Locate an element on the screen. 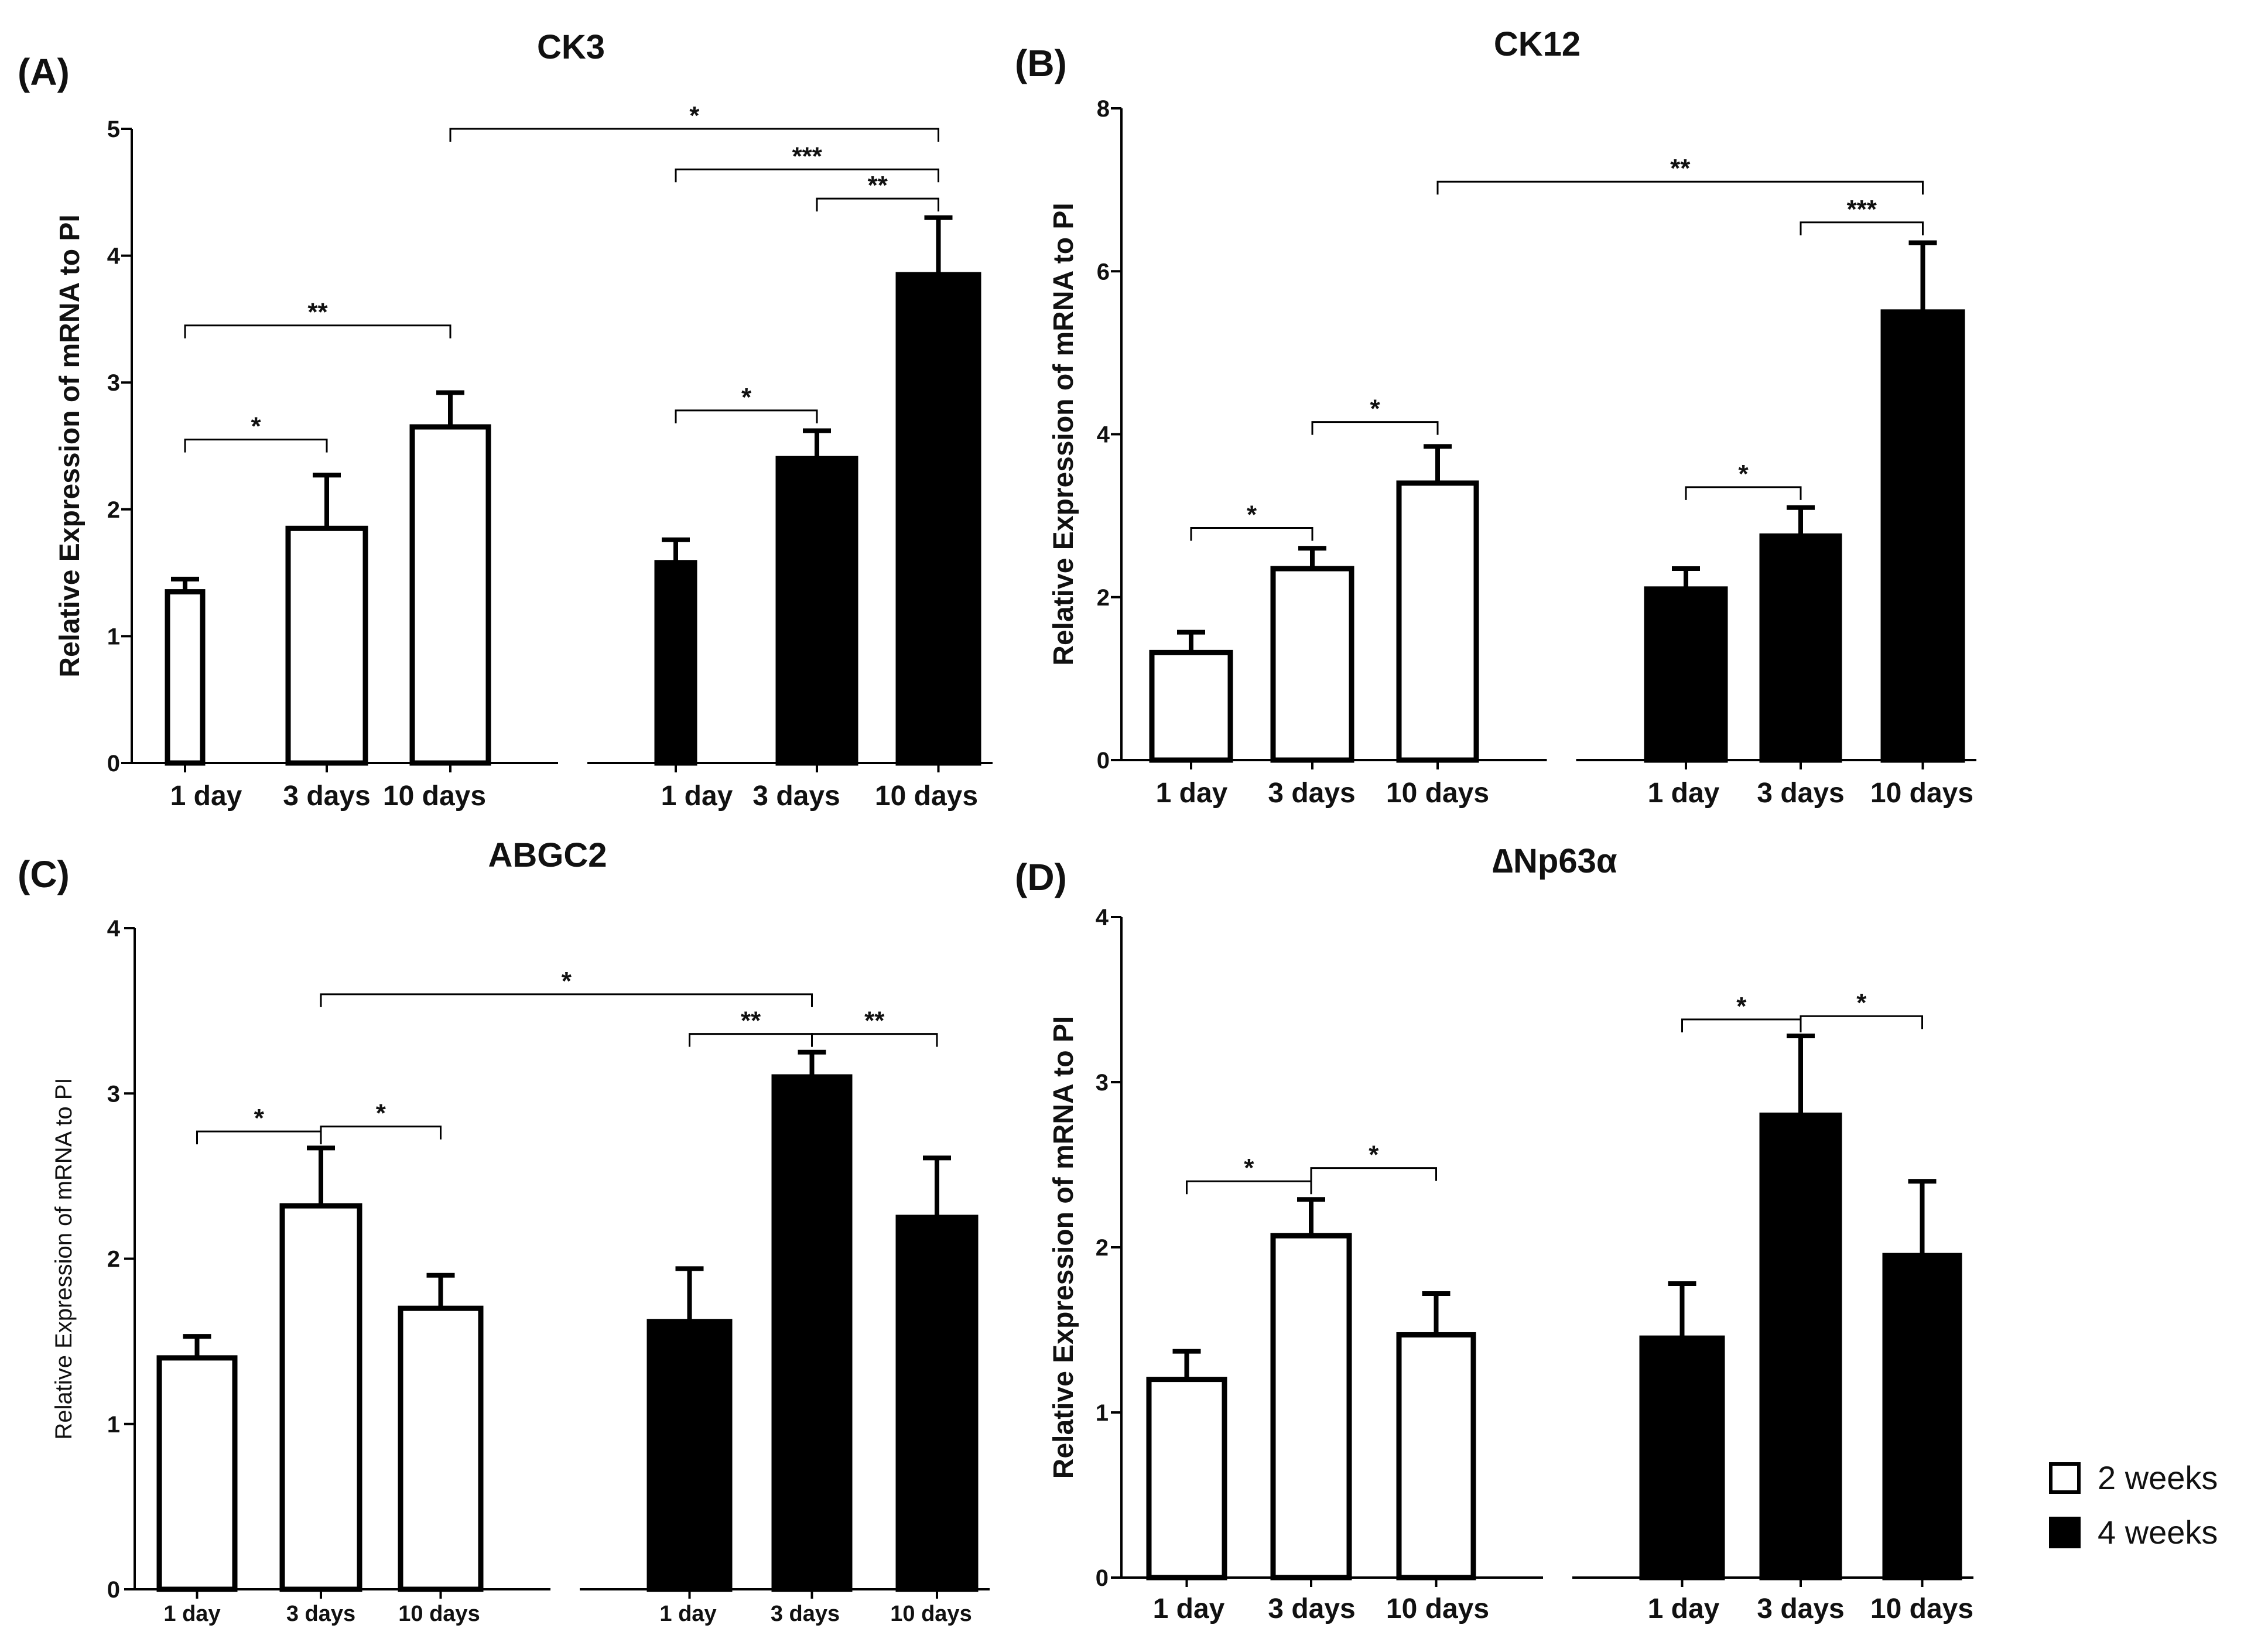  panel-title: ∆Np63α is located at coordinates (1555, 861).